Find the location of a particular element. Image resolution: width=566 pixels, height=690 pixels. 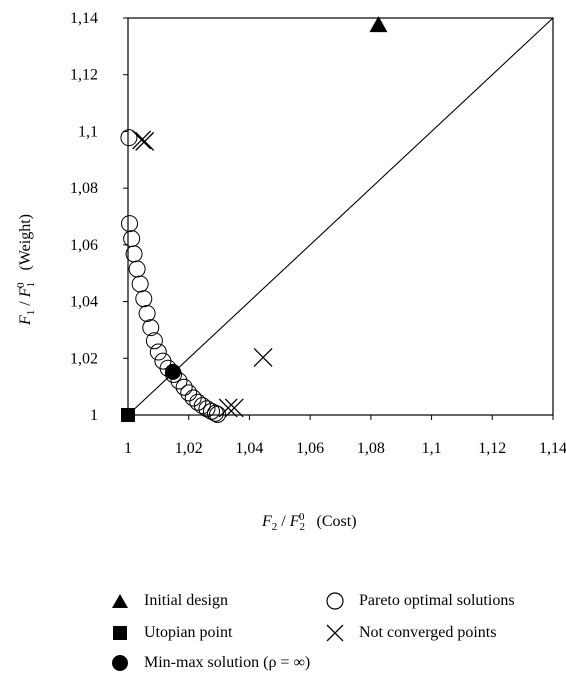

x-label-den-sup: 0 is located at coordinates (302, 517).